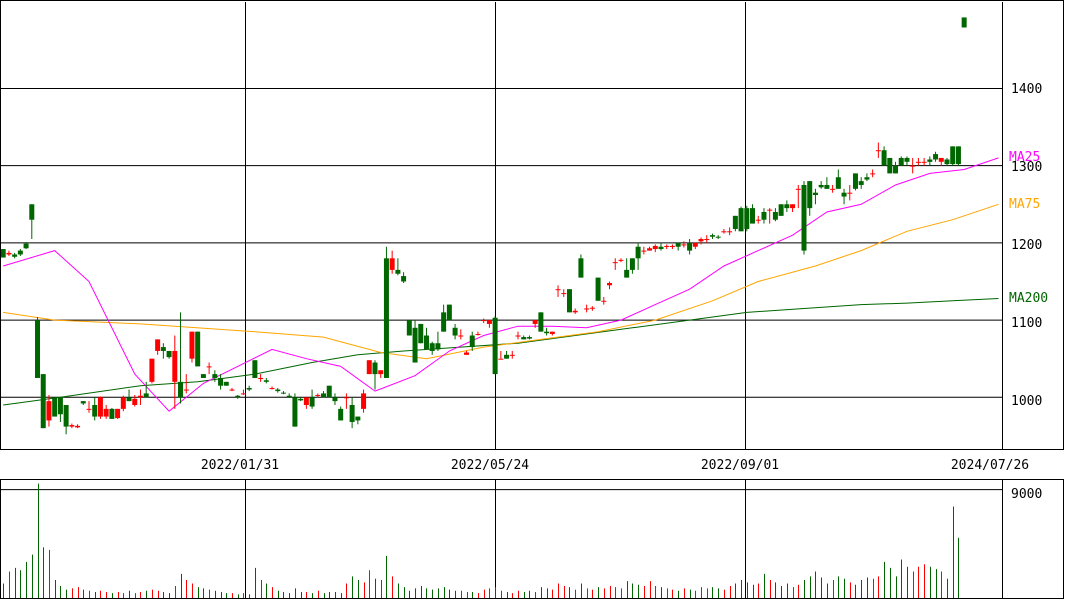  I want to click on volume-y-tick-label: 9000, so click(1026, 494).